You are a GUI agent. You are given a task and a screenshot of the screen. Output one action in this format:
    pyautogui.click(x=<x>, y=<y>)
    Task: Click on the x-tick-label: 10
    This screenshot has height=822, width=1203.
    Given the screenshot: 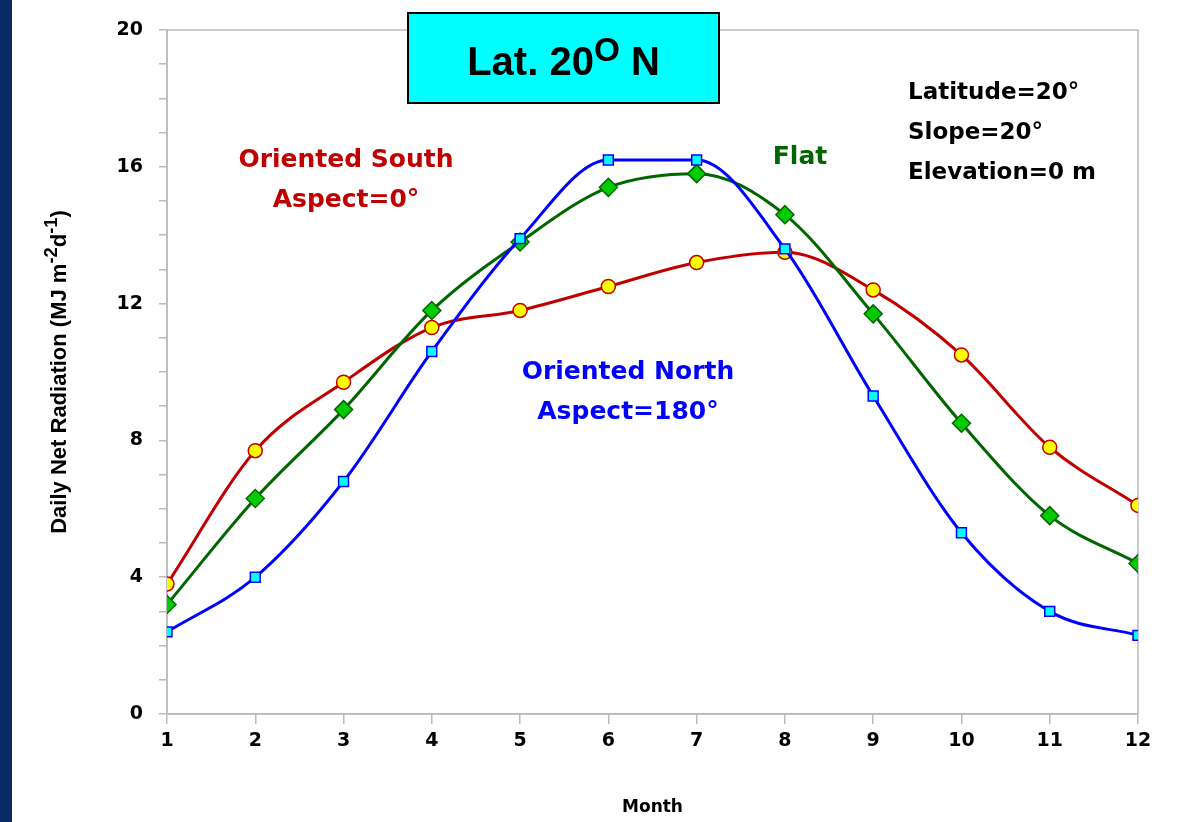 What is the action you would take?
    pyautogui.click(x=961, y=739)
    